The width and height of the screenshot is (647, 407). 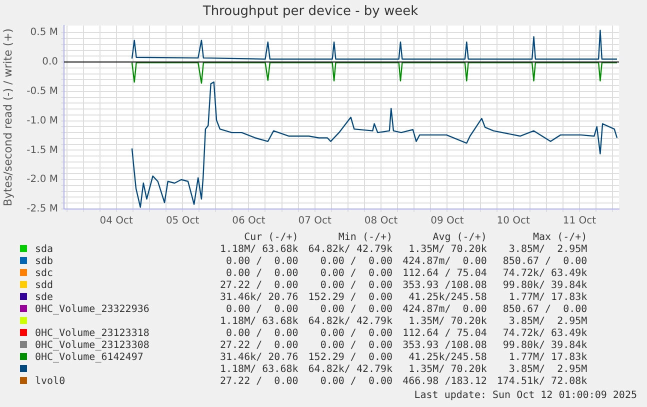 I want to click on legend-label: sdb, so click(x=44, y=262).